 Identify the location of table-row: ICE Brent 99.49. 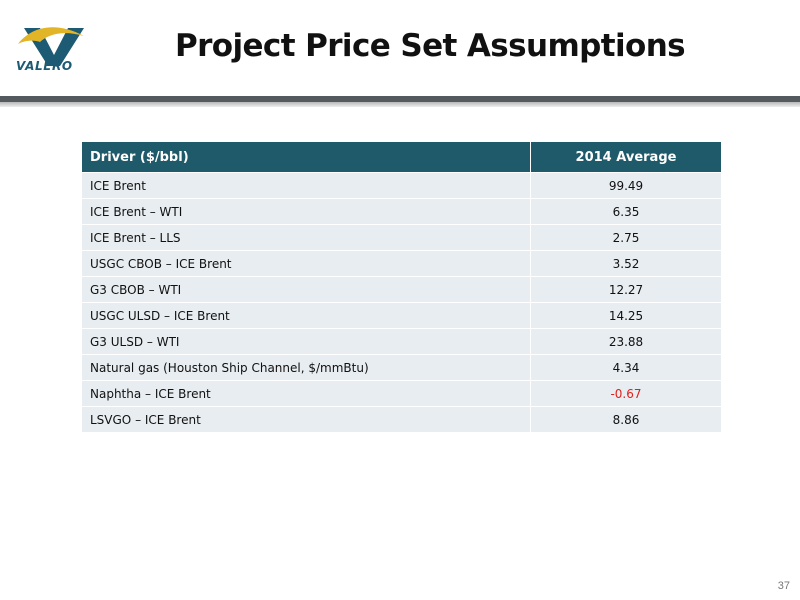
(401, 185).